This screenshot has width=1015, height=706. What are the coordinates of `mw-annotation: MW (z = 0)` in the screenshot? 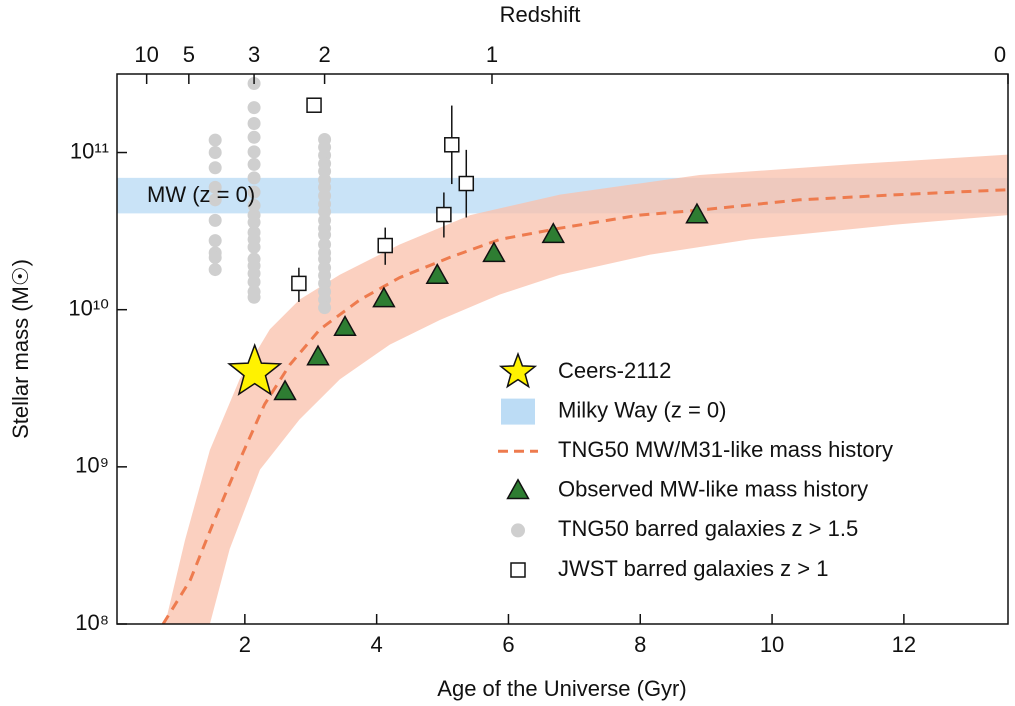 It's located at (201, 194).